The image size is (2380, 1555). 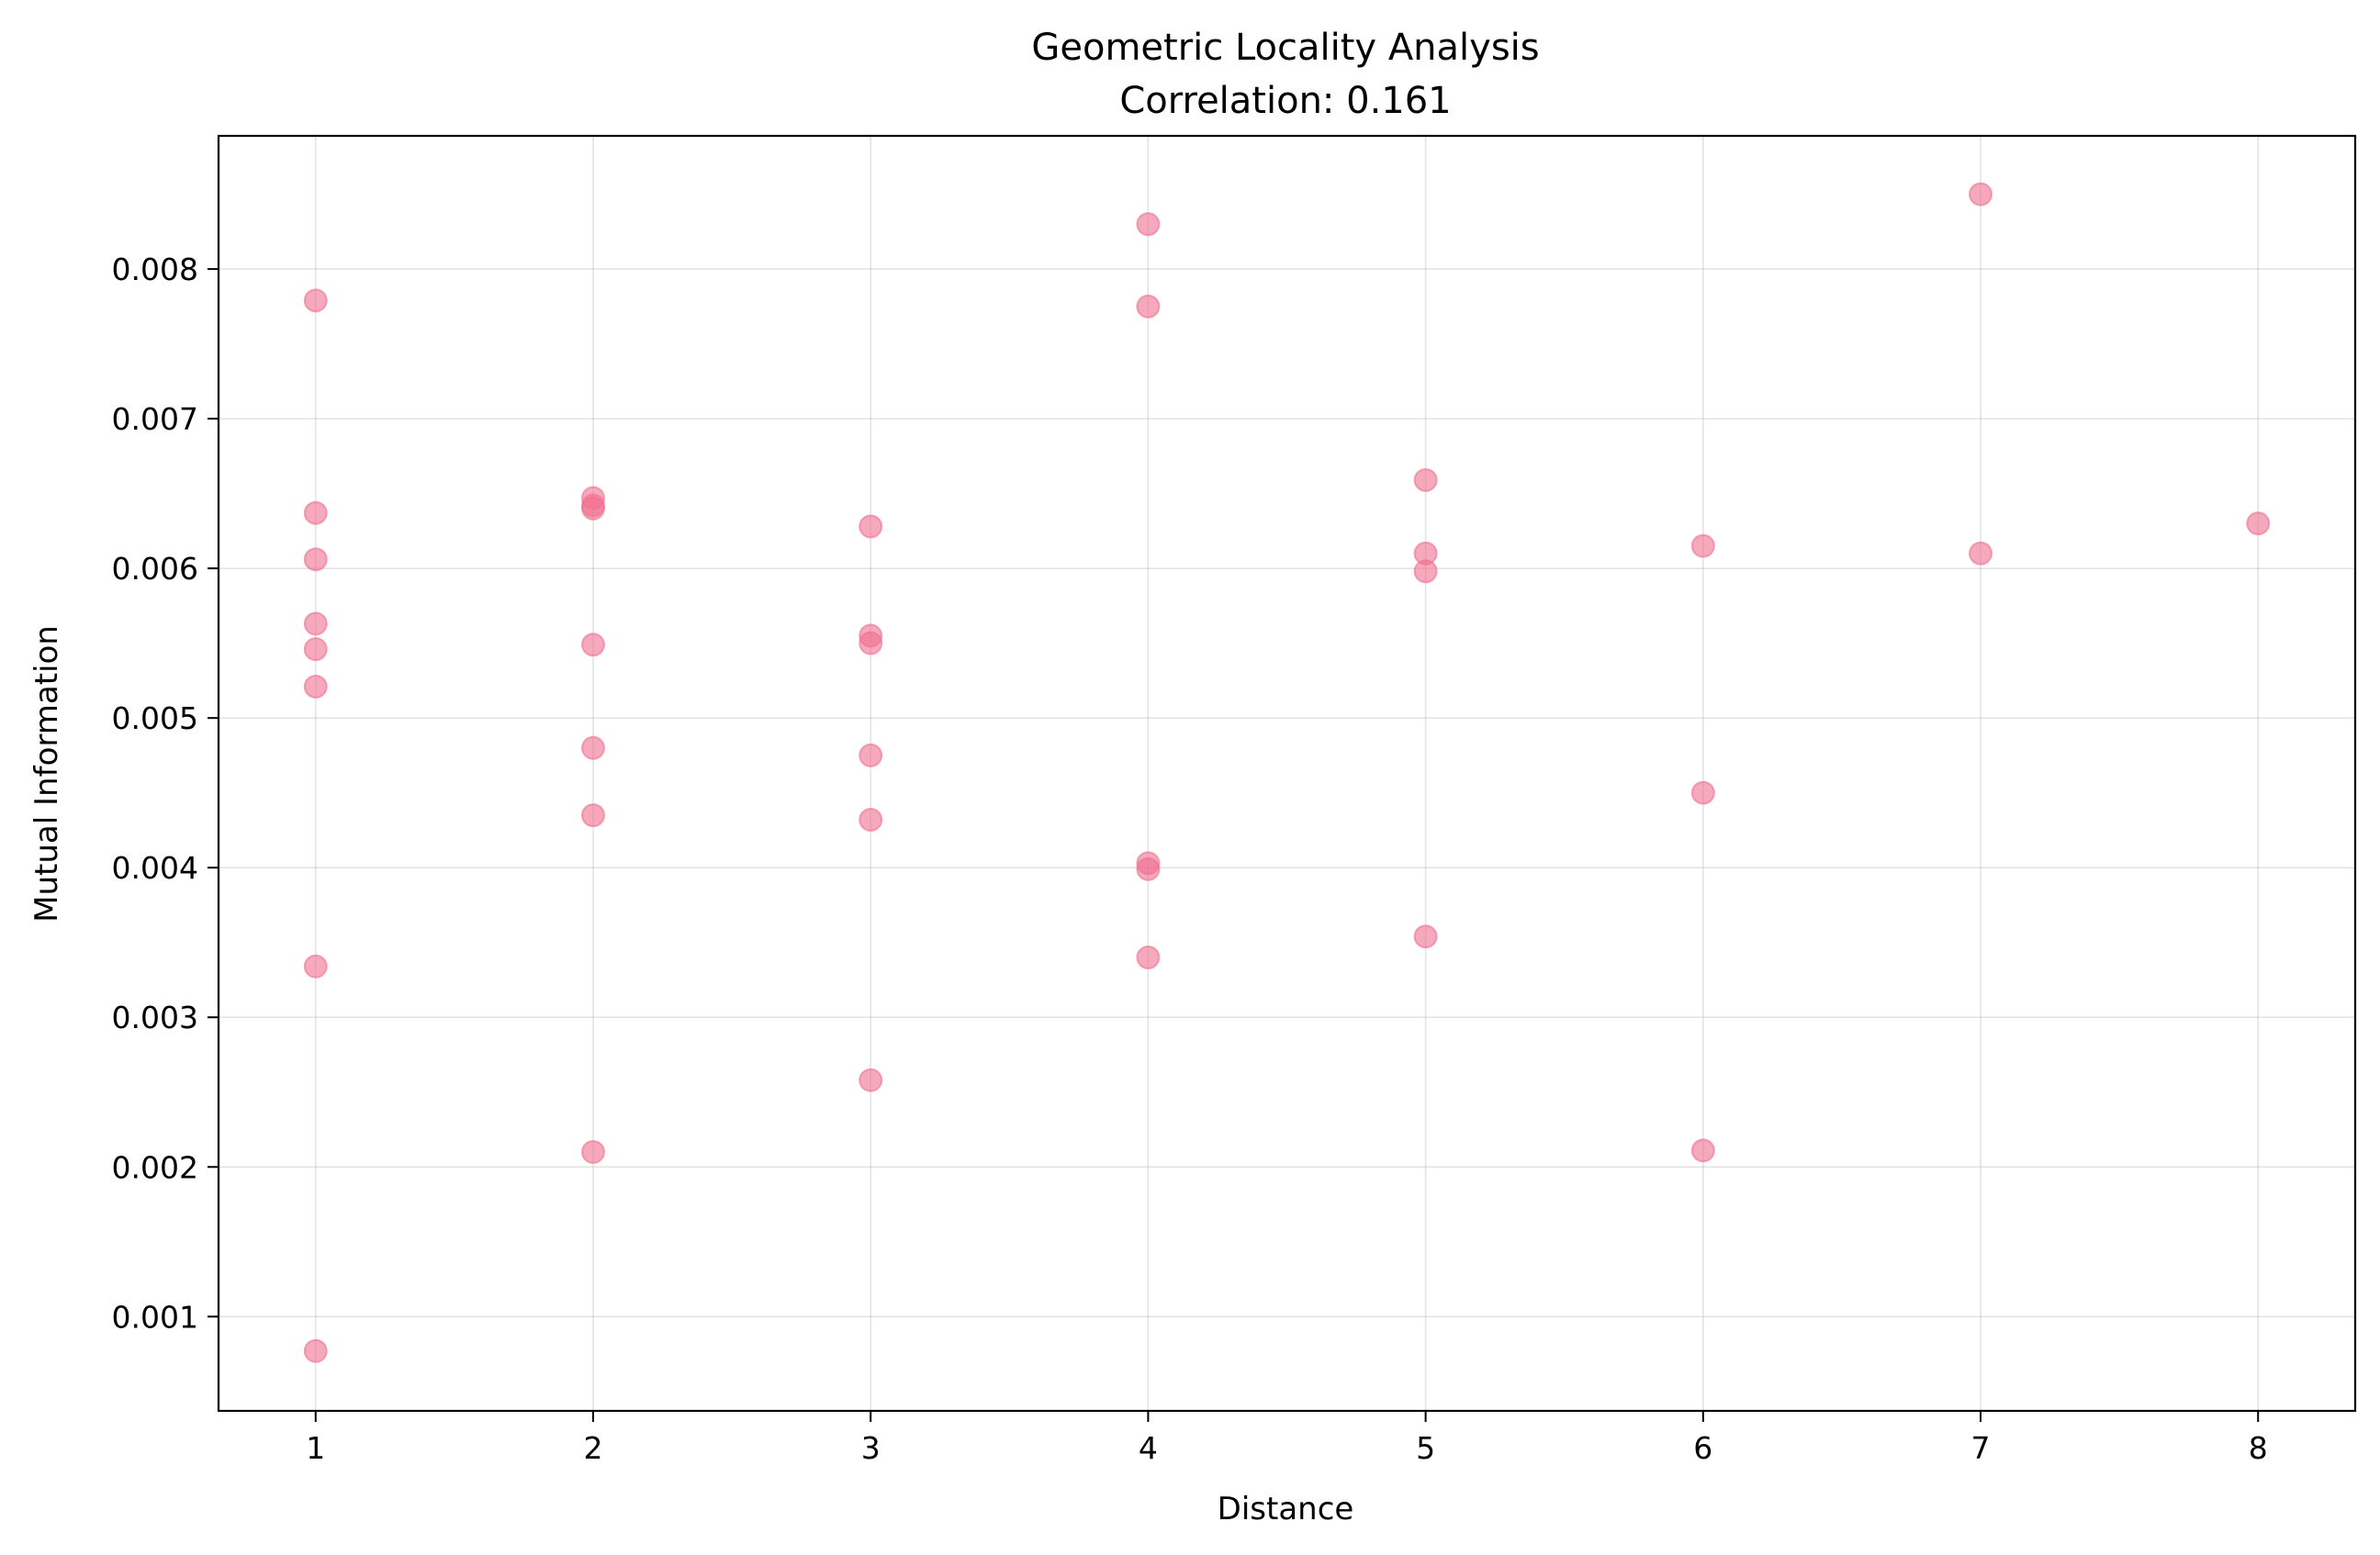 I want to click on x-tick-label: 1, so click(x=315, y=1448).